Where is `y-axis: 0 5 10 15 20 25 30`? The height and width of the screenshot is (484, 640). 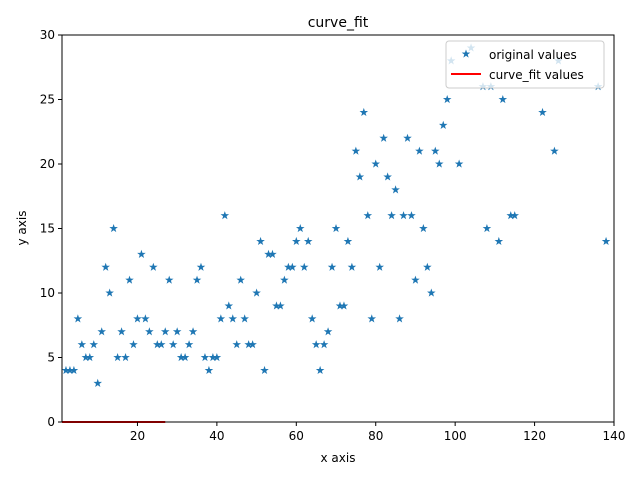
y-axis: 0 5 10 15 20 25 30 is located at coordinates (51, 228).